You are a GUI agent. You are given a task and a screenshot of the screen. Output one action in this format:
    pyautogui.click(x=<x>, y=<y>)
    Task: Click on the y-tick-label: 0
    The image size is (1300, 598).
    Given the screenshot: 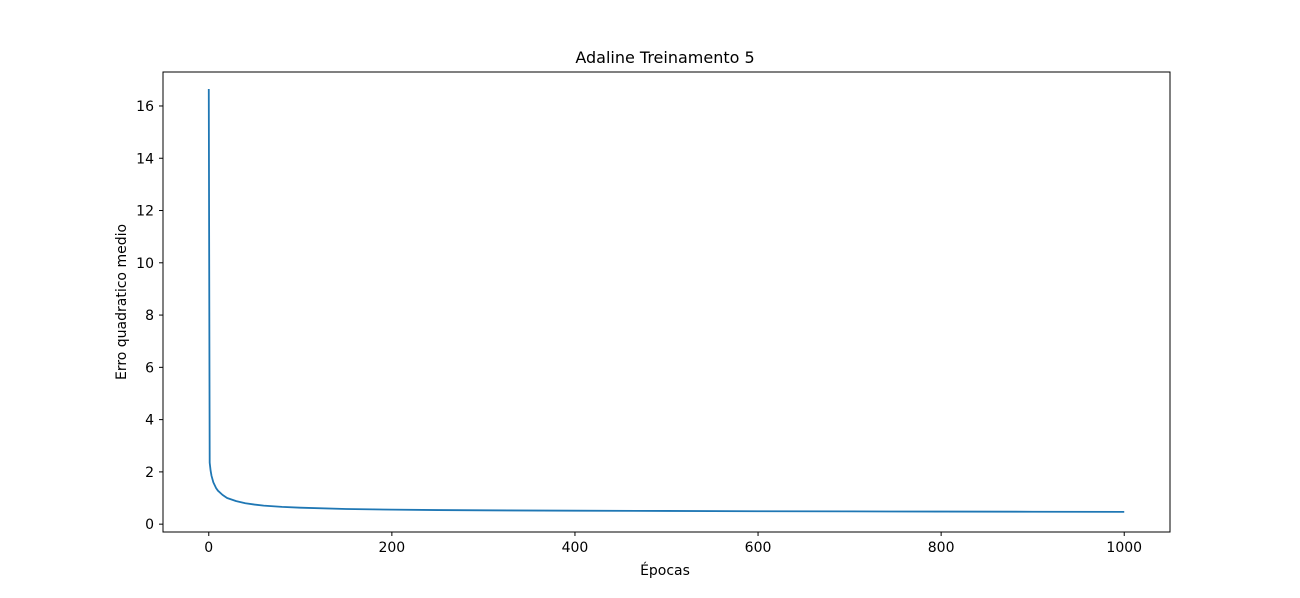 What is the action you would take?
    pyautogui.click(x=149, y=525)
    